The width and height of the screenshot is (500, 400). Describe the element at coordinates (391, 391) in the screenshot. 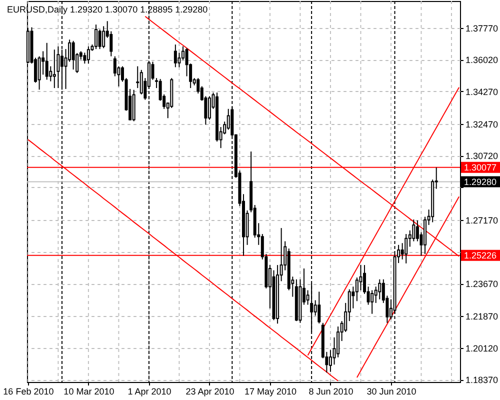

I see `x-tick-label: 30 Jun 2010` at that location.